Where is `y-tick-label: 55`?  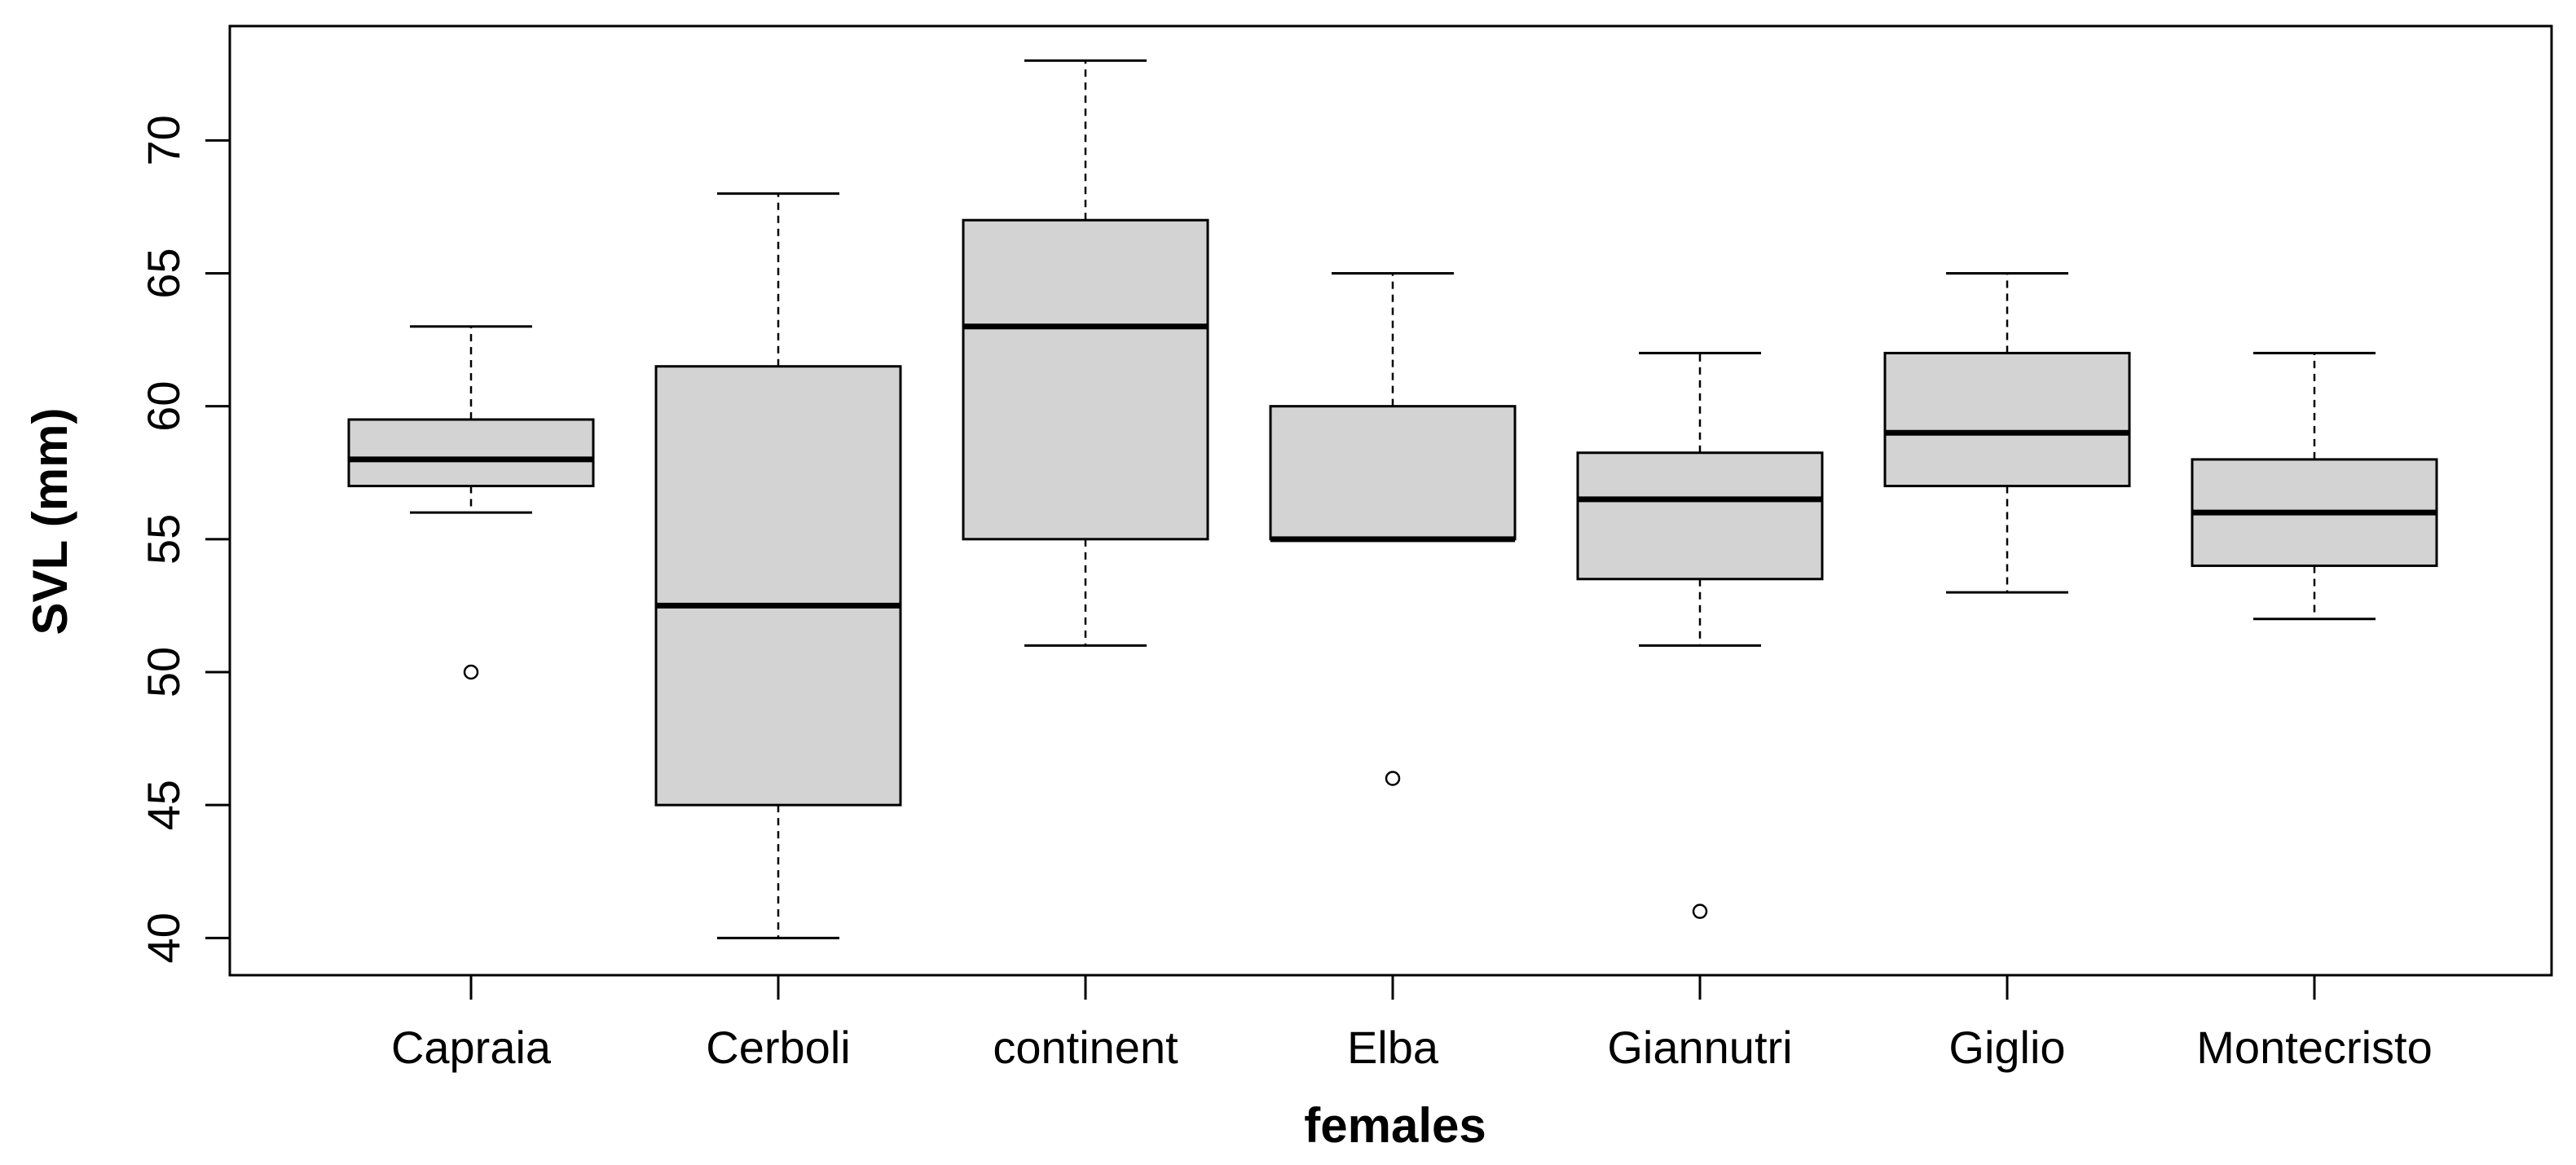 y-tick-label: 55 is located at coordinates (164, 539).